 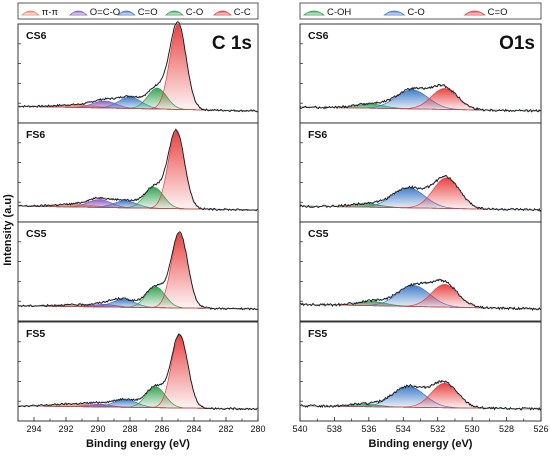 I want to click on legend-item-c-oh: C-OH, so click(x=326, y=12).